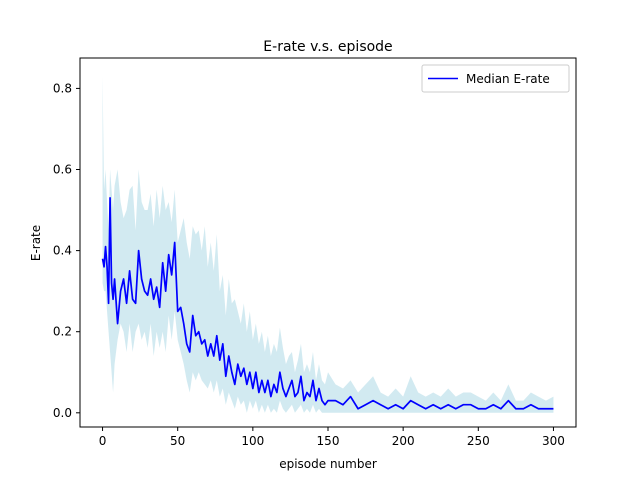 The width and height of the screenshot is (640, 484). I want to click on x-tick-label: 50, so click(177, 441).